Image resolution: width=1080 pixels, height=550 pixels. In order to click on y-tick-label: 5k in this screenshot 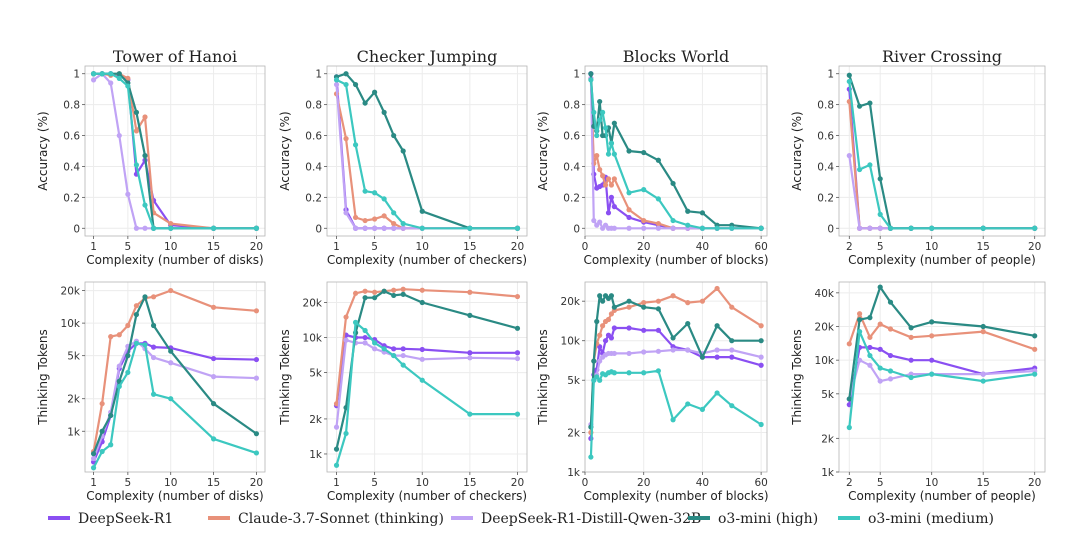, I will do `click(828, 395)`.